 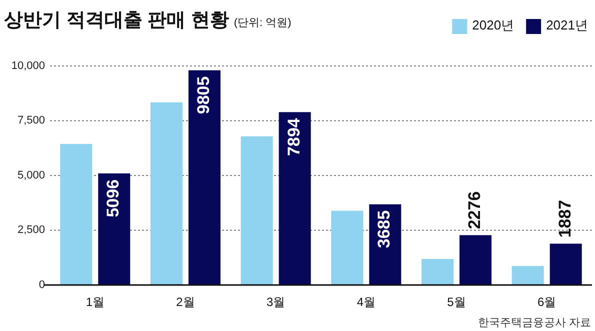 I want to click on chart-subtitle: (단위: 억원), so click(x=263, y=23).